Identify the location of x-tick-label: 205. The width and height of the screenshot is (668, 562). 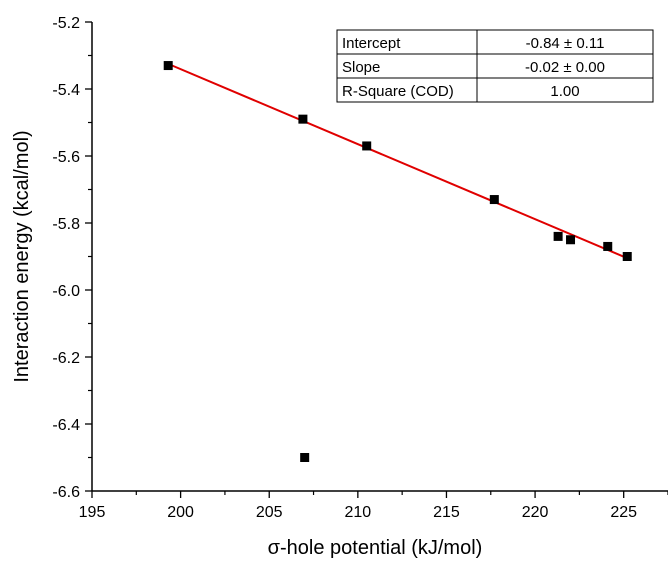
(269, 512).